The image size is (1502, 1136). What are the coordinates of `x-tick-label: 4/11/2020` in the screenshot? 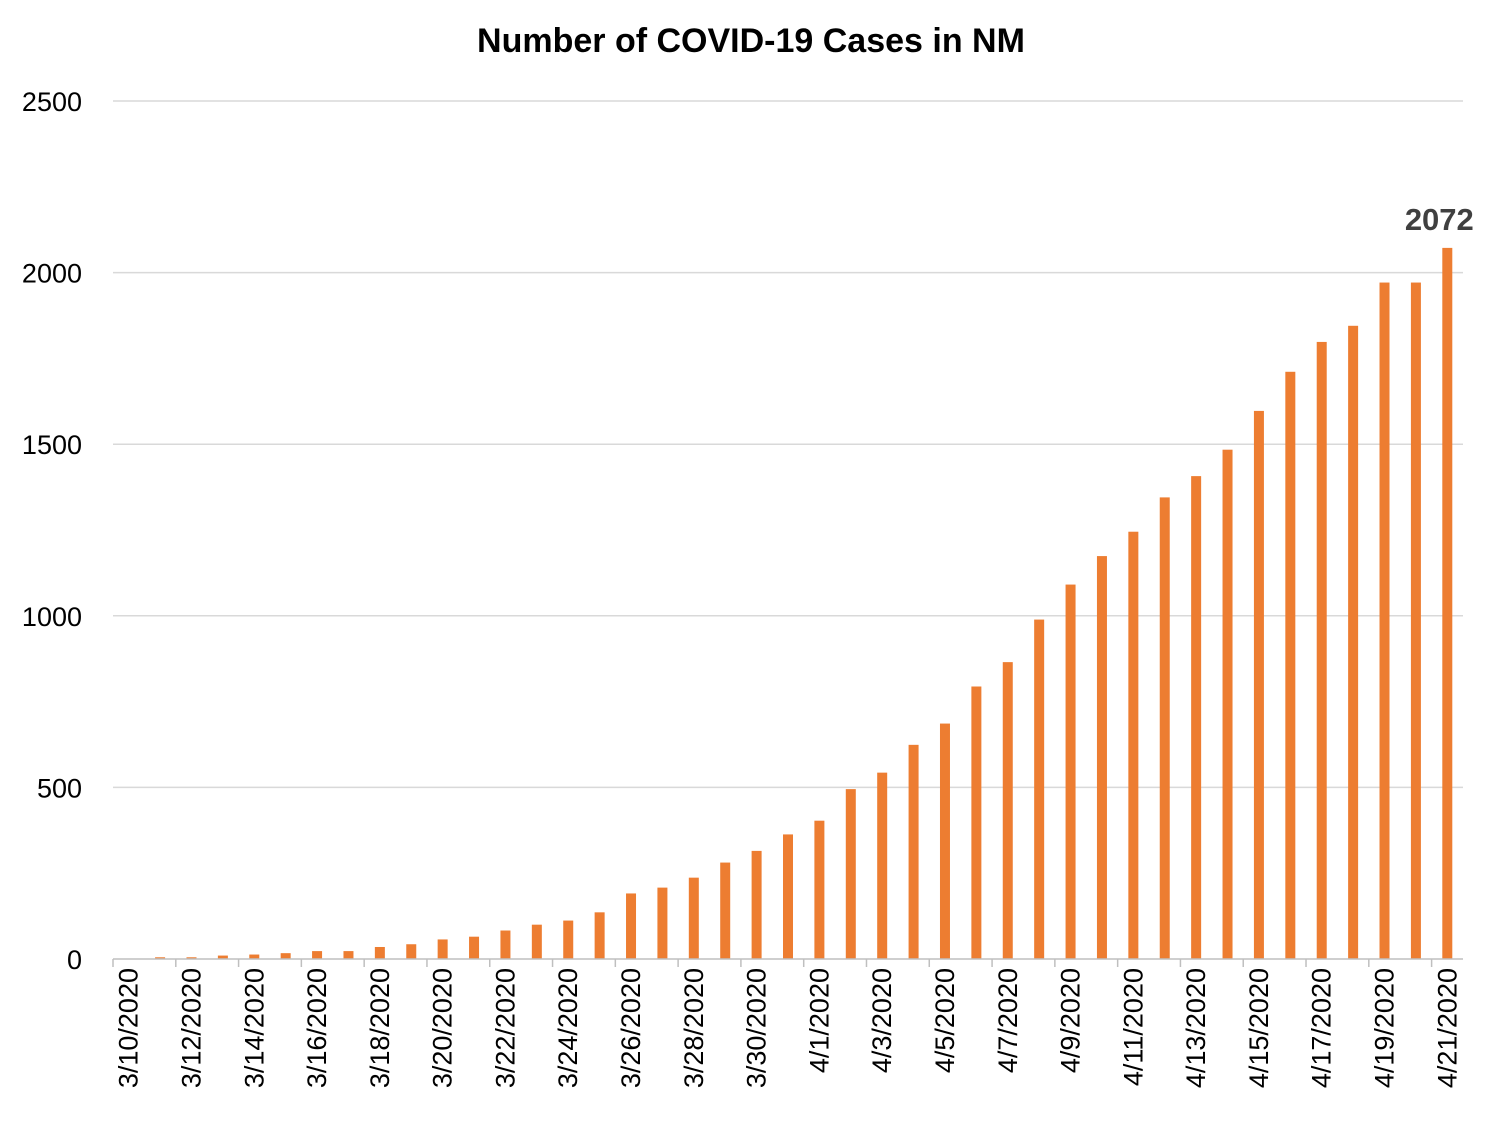 It's located at (1133, 1027).